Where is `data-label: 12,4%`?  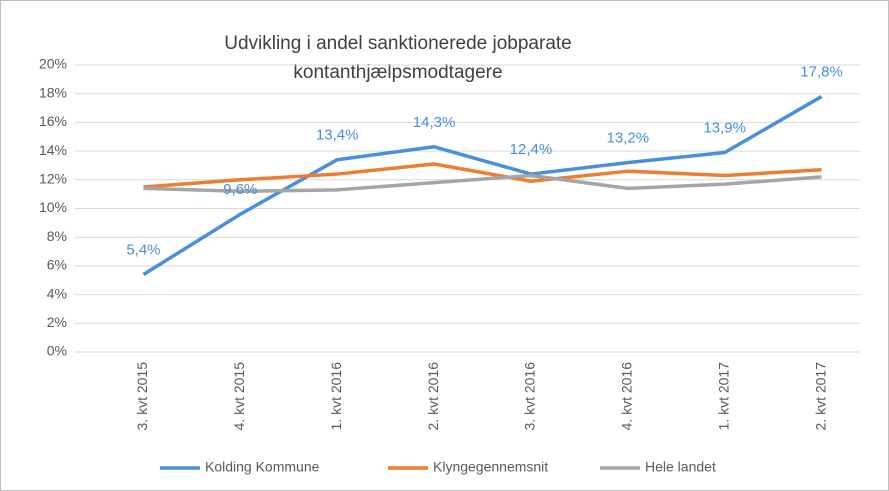 data-label: 12,4% is located at coordinates (531, 149).